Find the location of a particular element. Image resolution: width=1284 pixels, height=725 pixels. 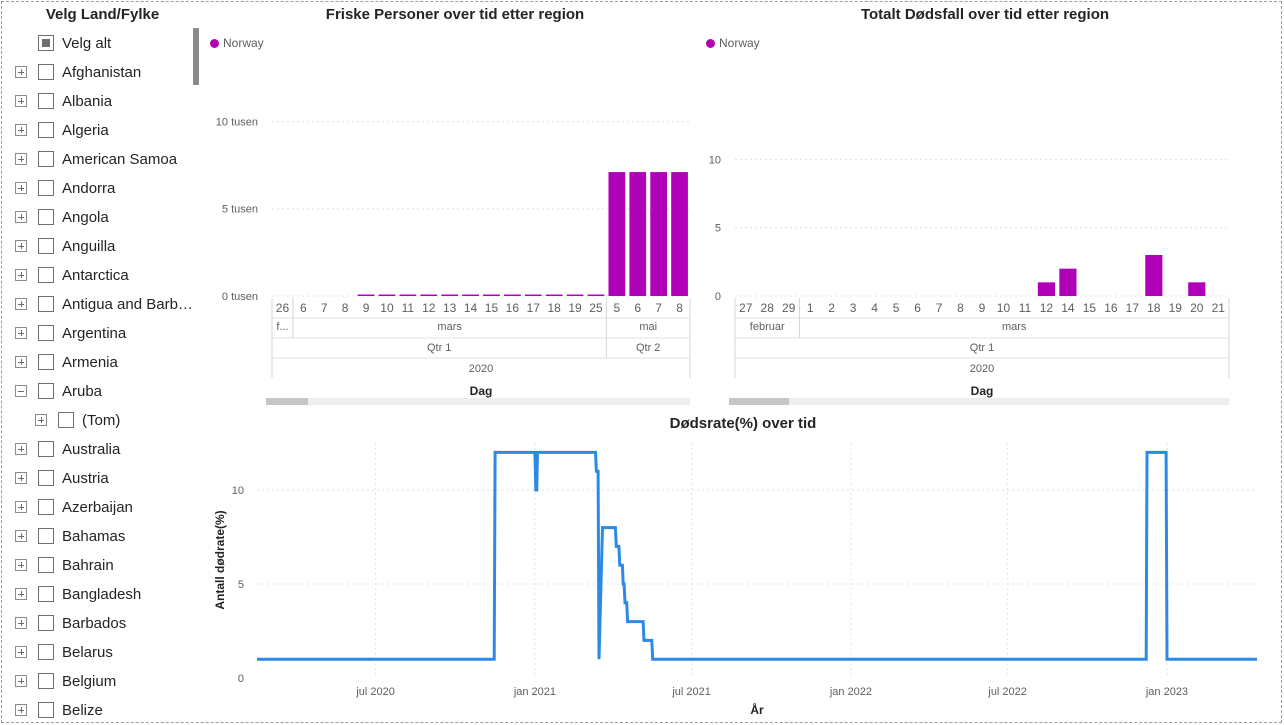

slicer-item: Barbados is located at coordinates (100, 623).